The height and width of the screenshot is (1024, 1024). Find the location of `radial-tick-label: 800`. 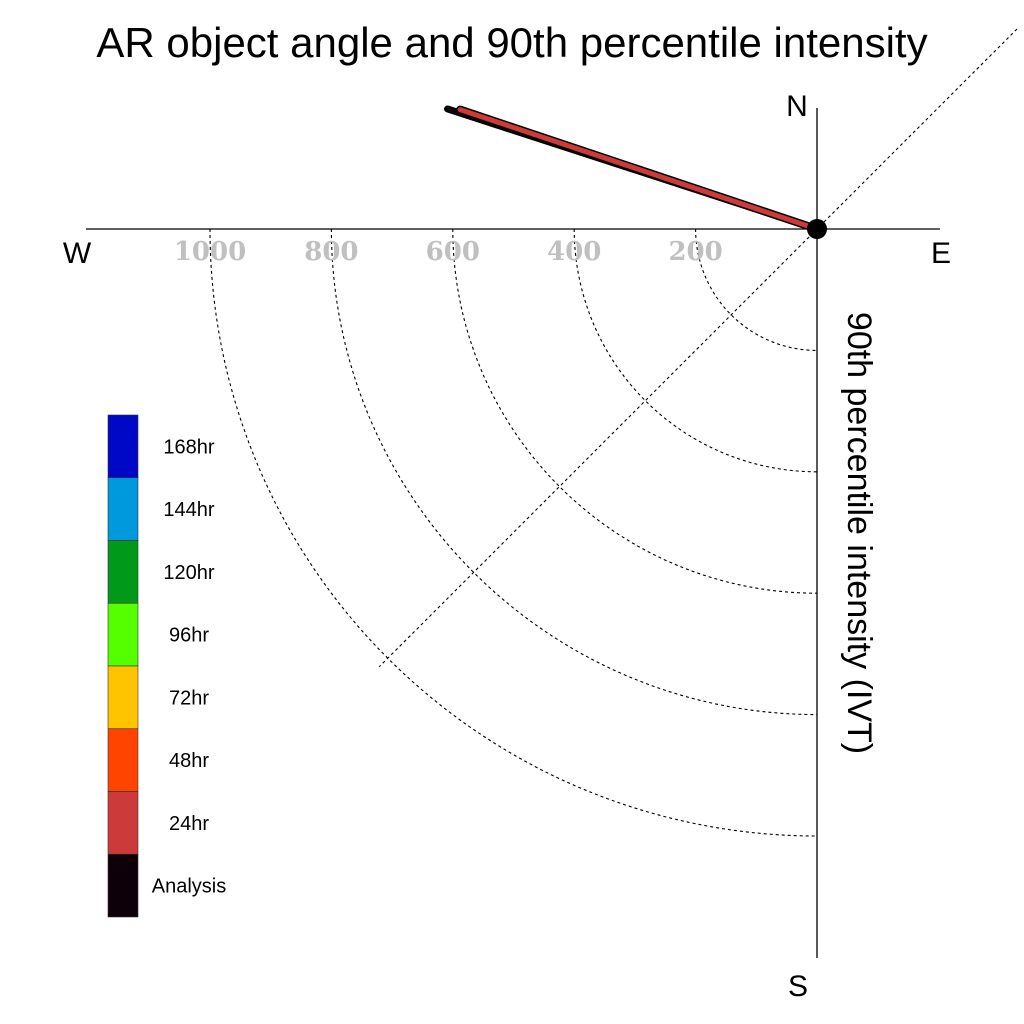

radial-tick-label: 800 is located at coordinates (331, 252).